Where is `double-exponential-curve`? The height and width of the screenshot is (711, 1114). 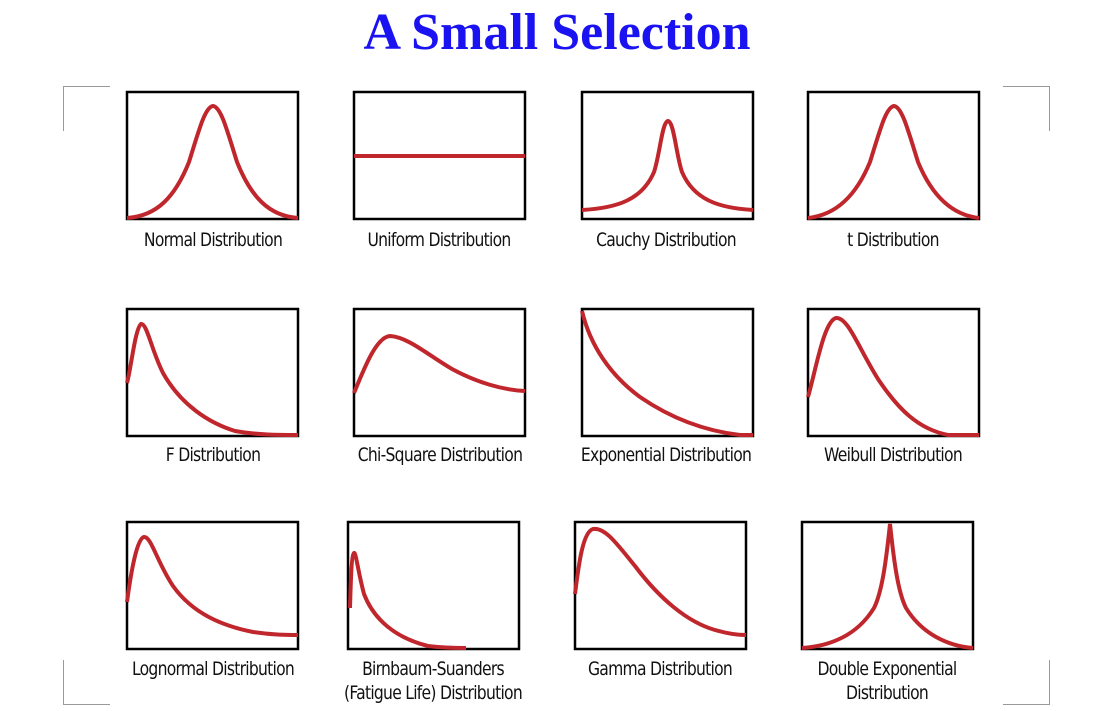 double-exponential-curve is located at coordinates (887, 586).